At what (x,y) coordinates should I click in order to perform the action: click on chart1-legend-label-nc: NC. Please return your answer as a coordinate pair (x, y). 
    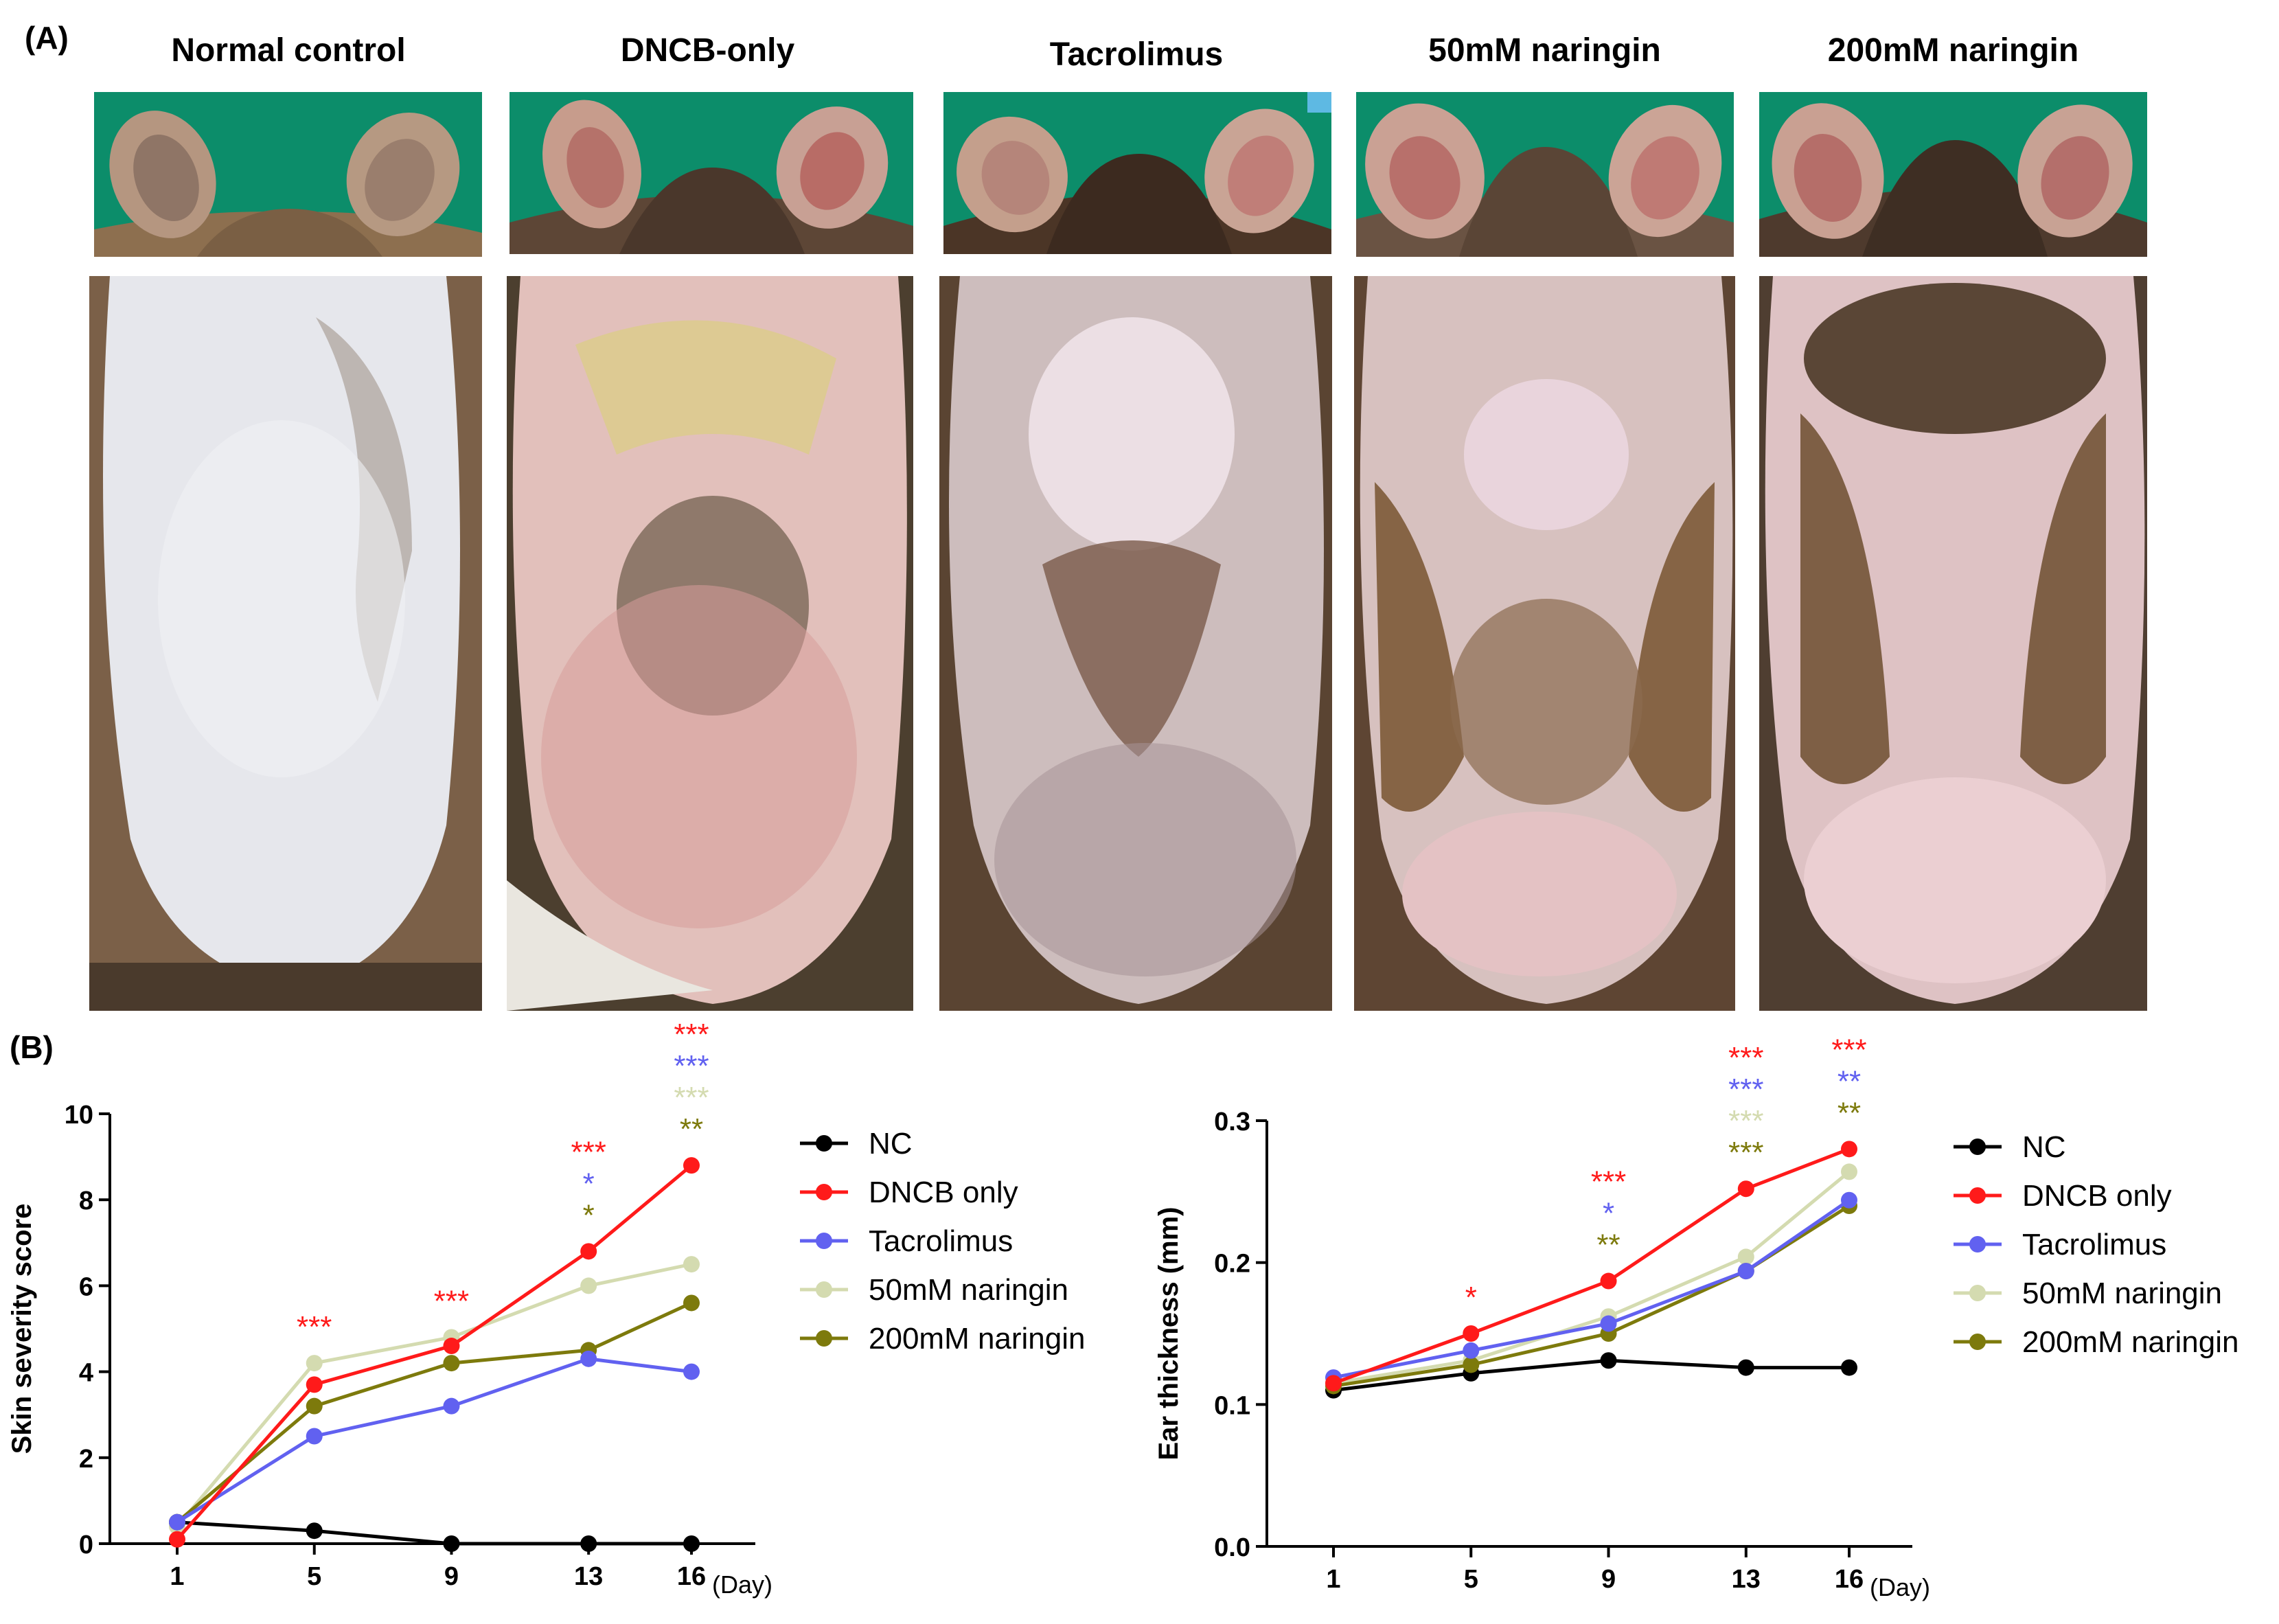
    Looking at the image, I should click on (891, 1143).